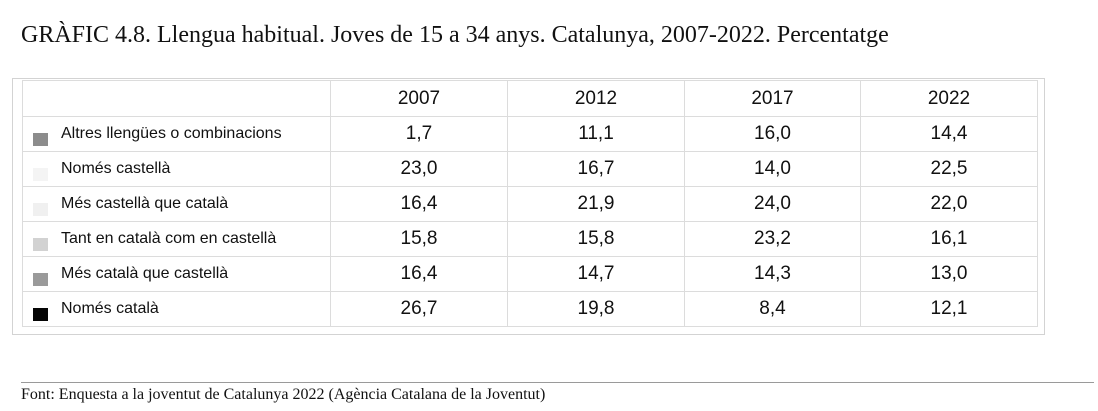 This screenshot has height=411, width=1098. I want to click on header-corner, so click(176, 98).